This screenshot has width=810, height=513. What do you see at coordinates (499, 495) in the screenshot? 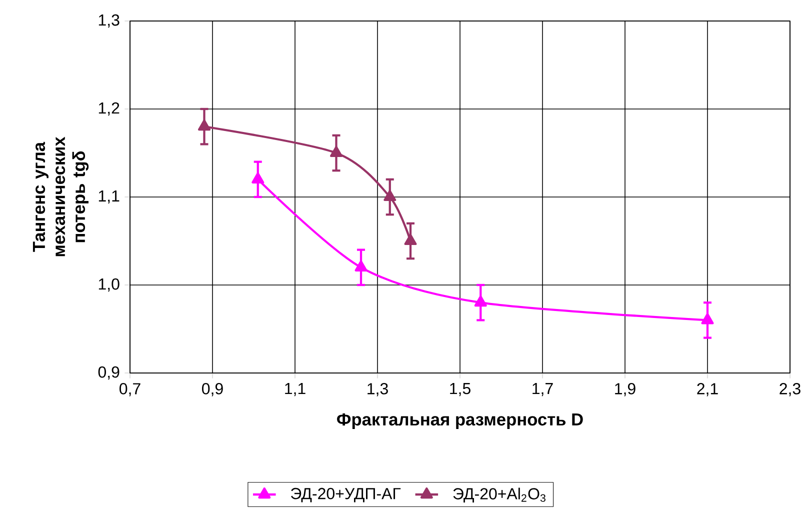
I see `legend-label: ЭД-20+Al$_{2}$O$_{3}$` at bounding box center [499, 495].